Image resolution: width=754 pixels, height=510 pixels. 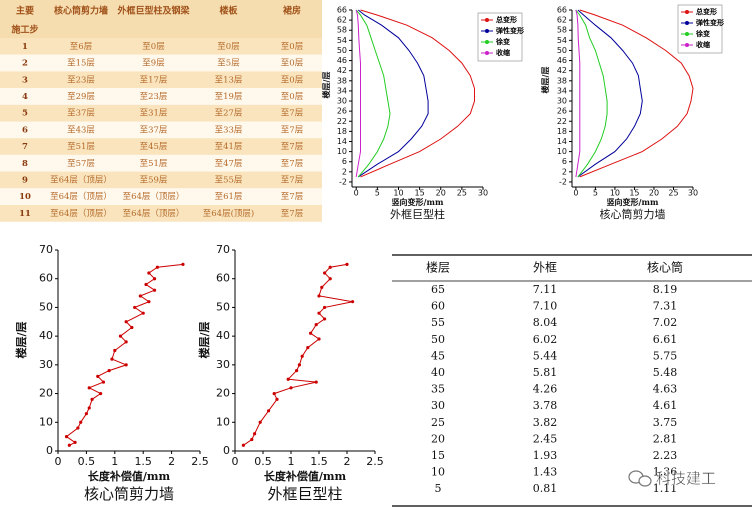 What do you see at coordinates (665, 322) in the screenshot?
I see `table-cell: 7.02` at bounding box center [665, 322].